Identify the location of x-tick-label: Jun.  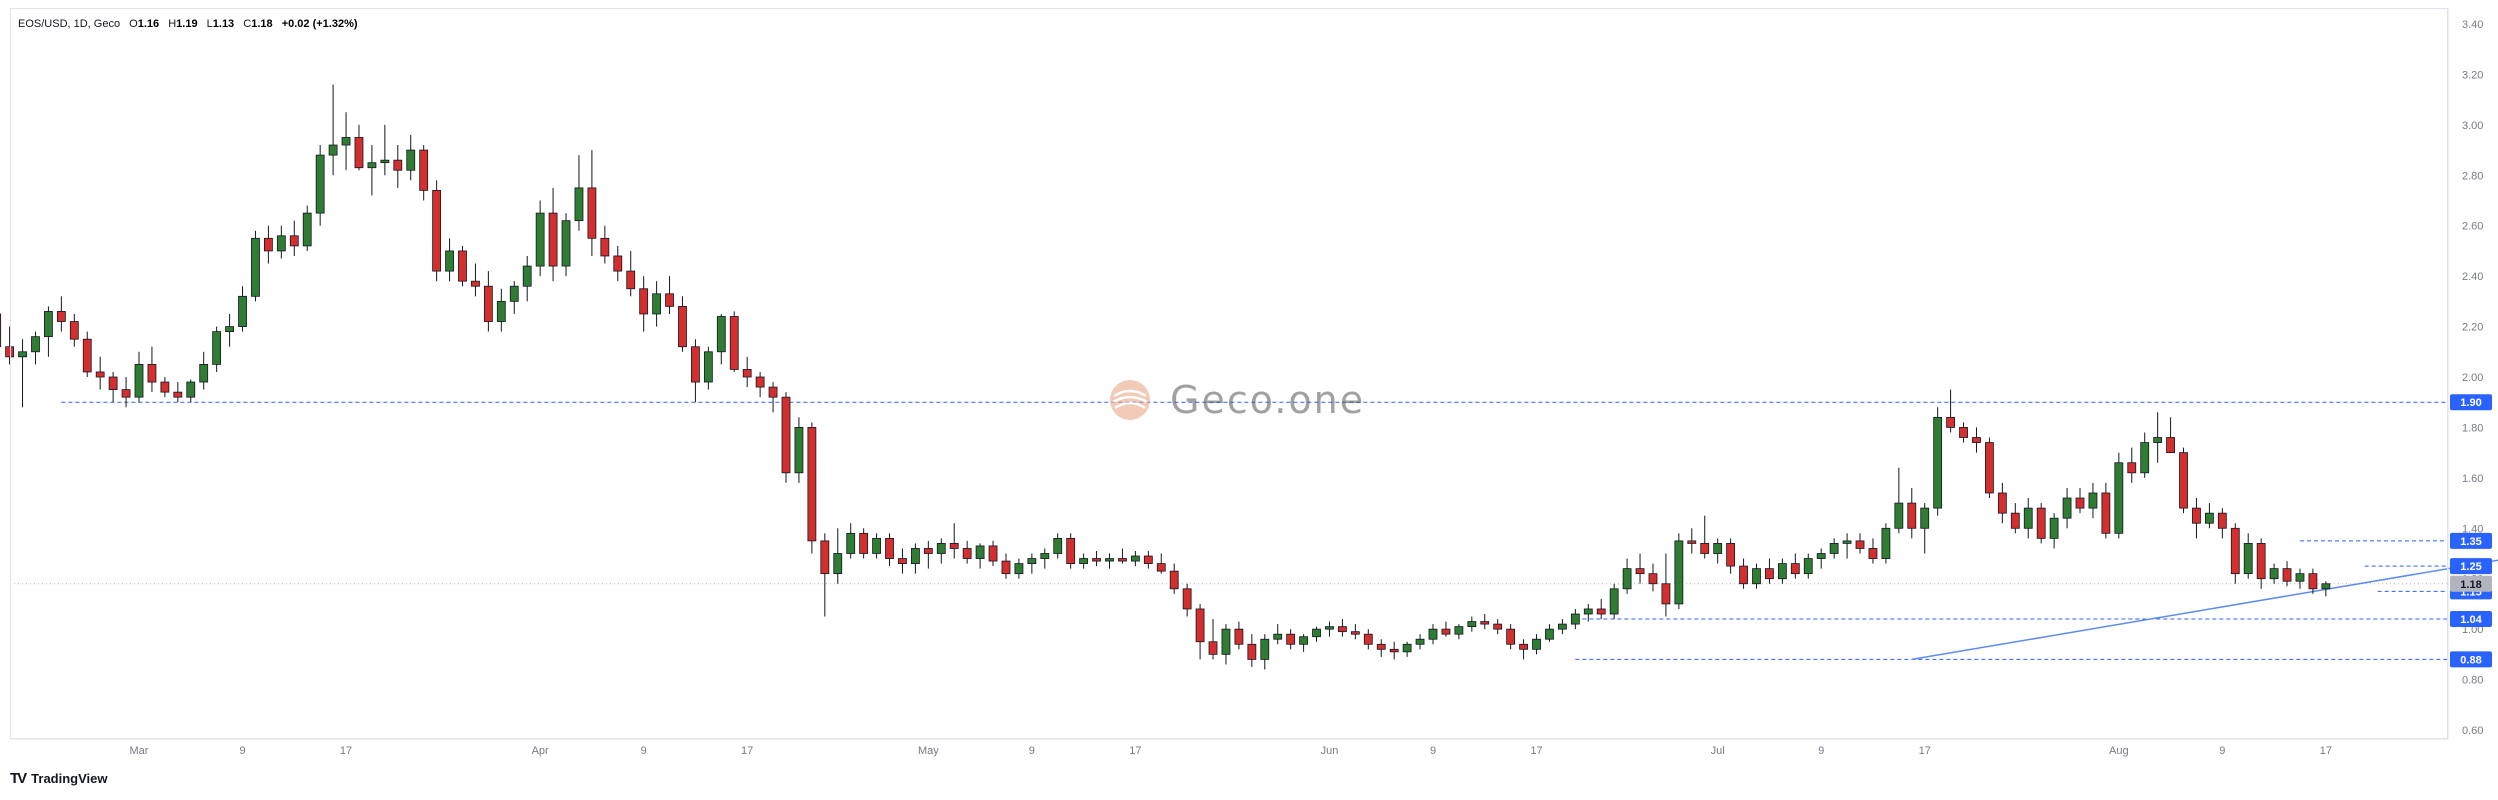
(1330, 751).